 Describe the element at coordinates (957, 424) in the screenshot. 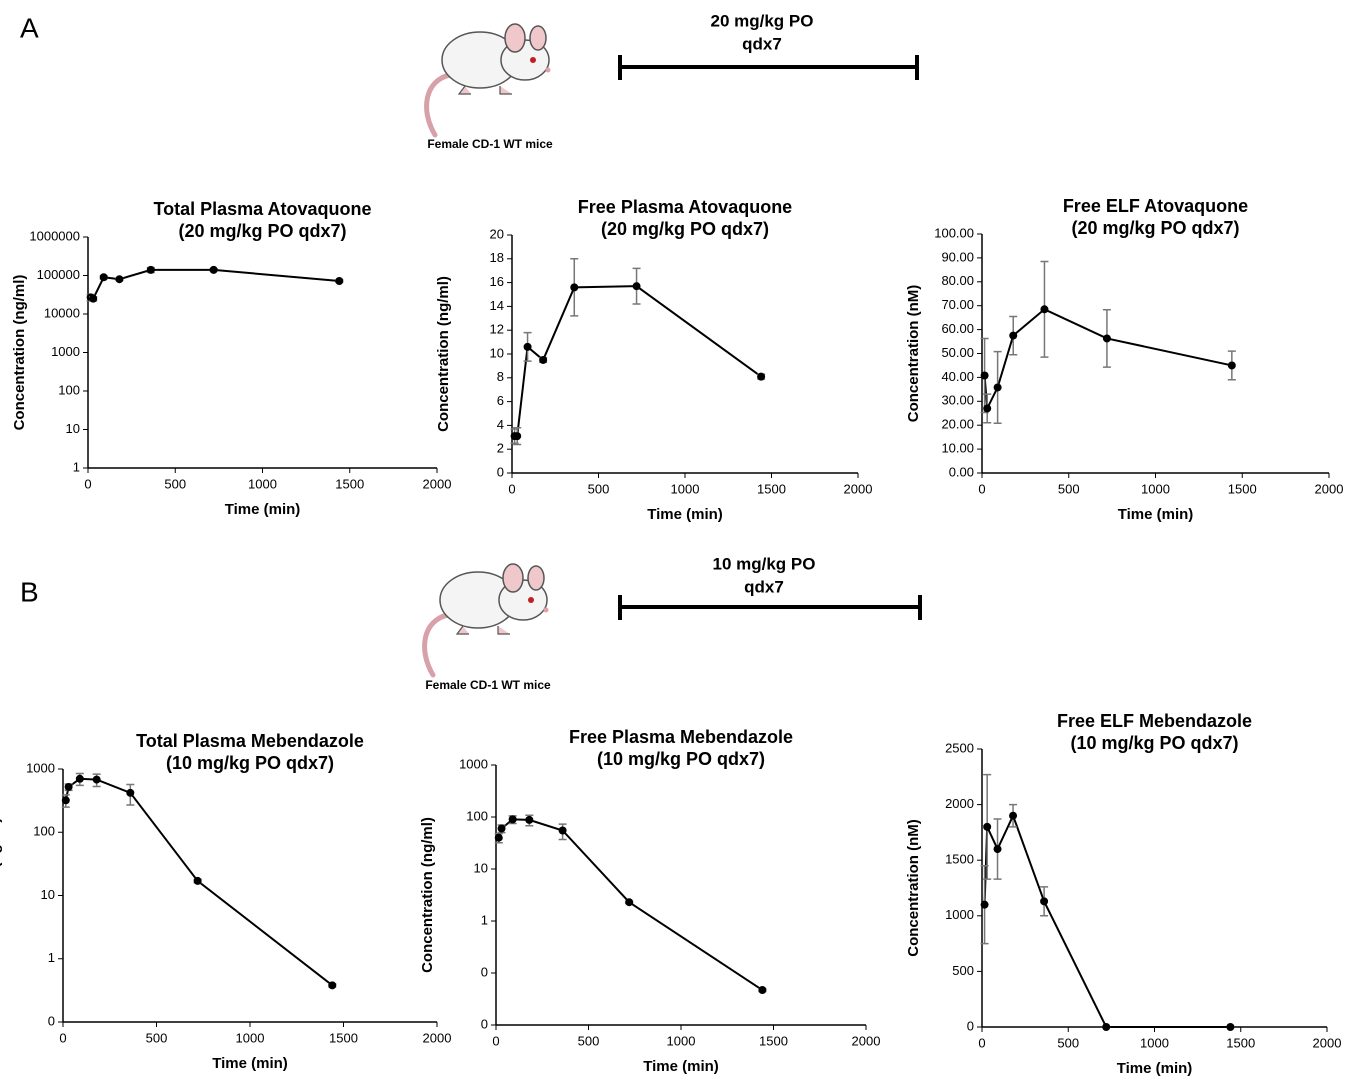

I see `y-tick-label: 20.00` at that location.